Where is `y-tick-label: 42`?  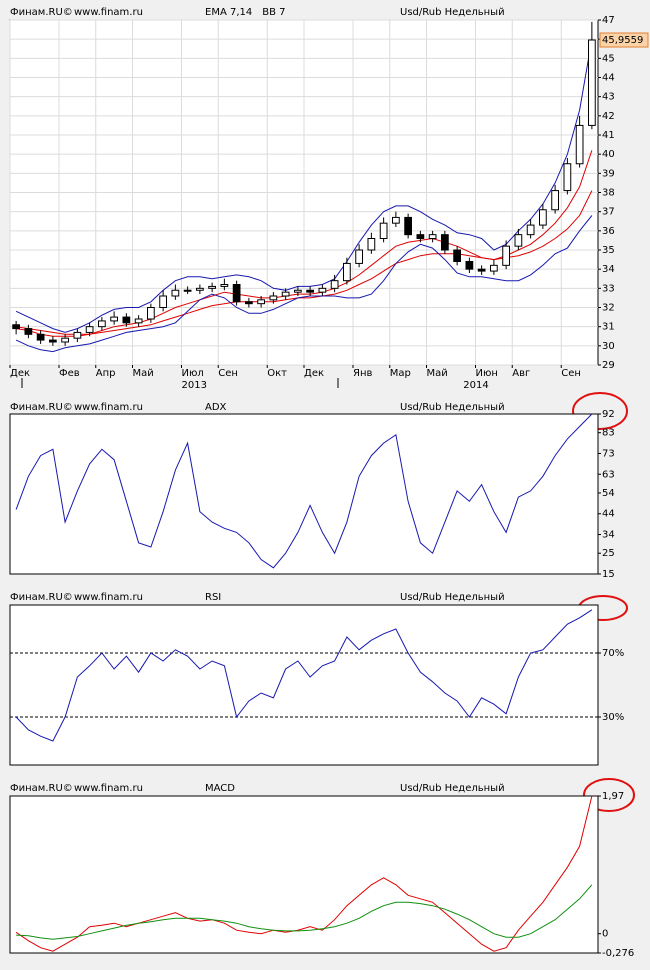 y-tick-label: 42 is located at coordinates (608, 116).